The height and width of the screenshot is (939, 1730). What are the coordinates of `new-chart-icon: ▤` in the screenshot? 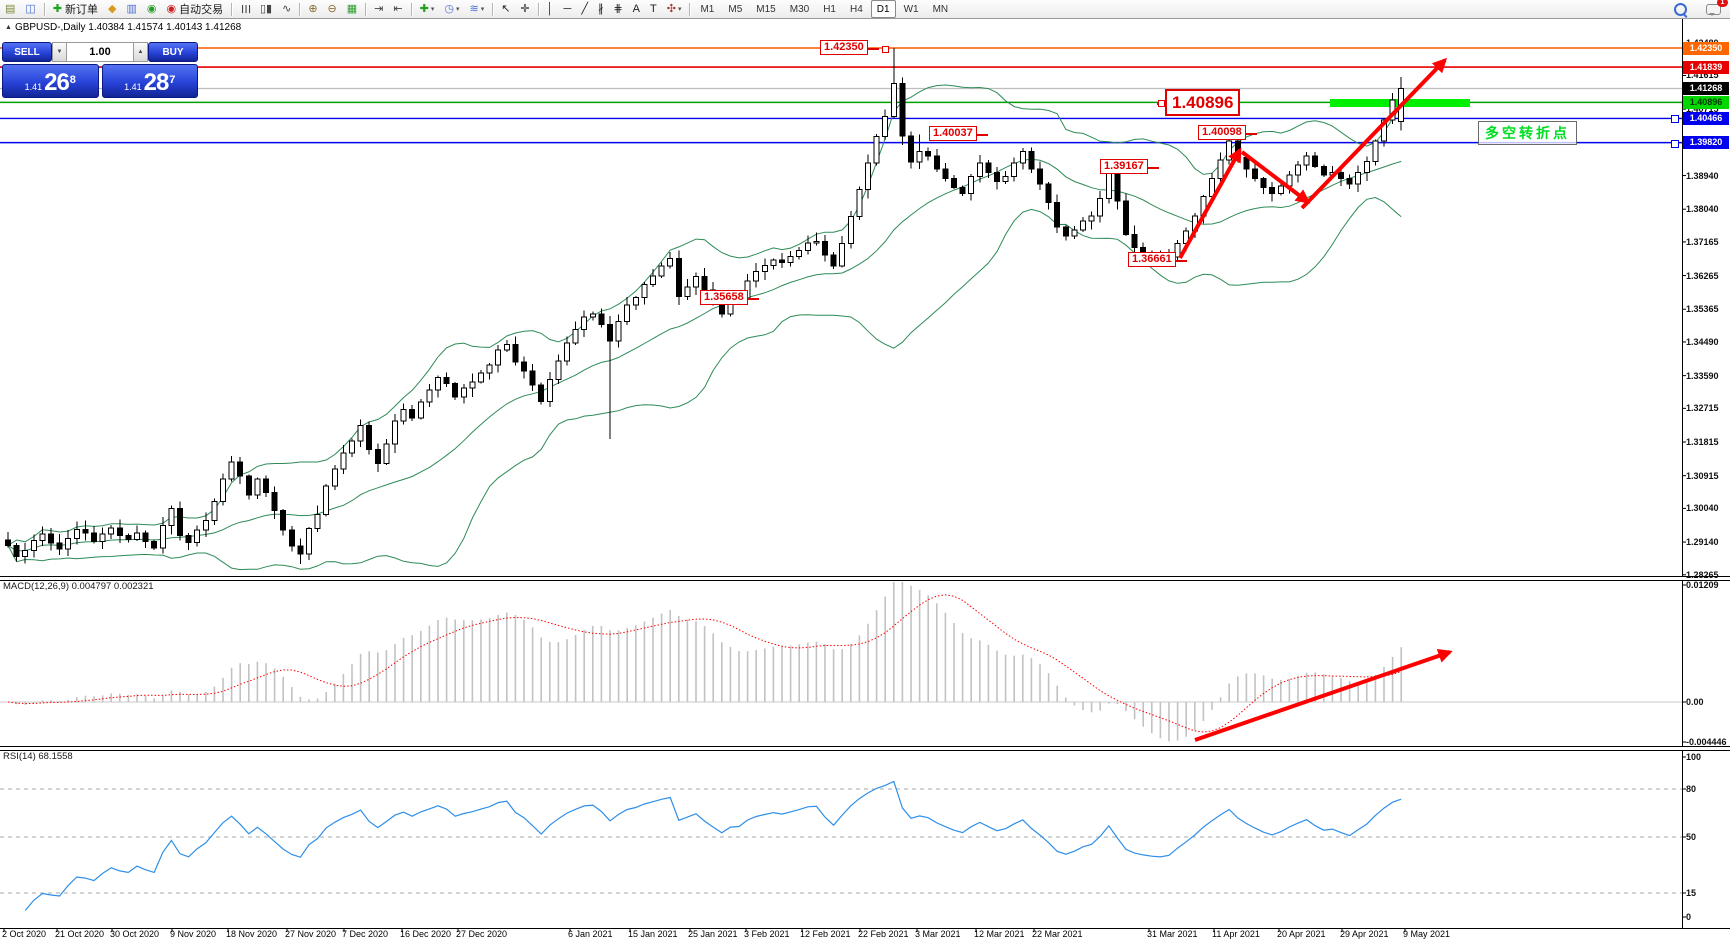 It's located at (10, 9).